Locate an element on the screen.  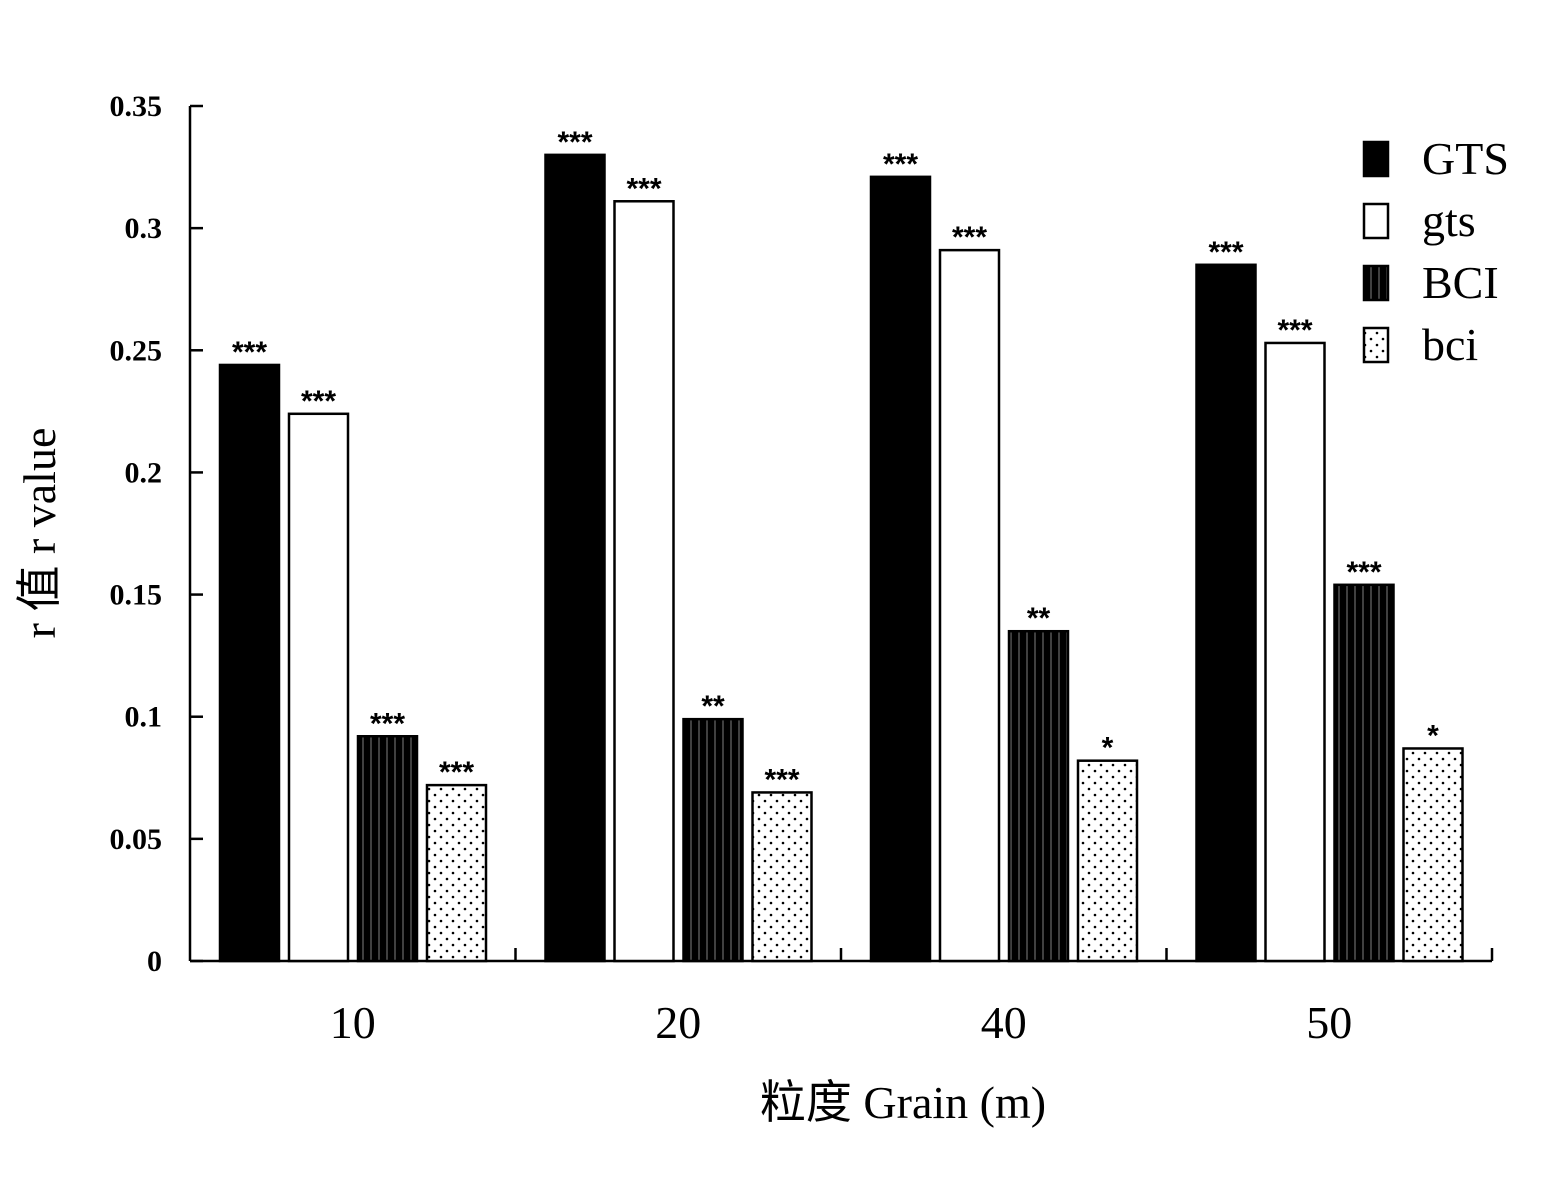
legend-label-gts: gts is located at coordinates (1449, 220).